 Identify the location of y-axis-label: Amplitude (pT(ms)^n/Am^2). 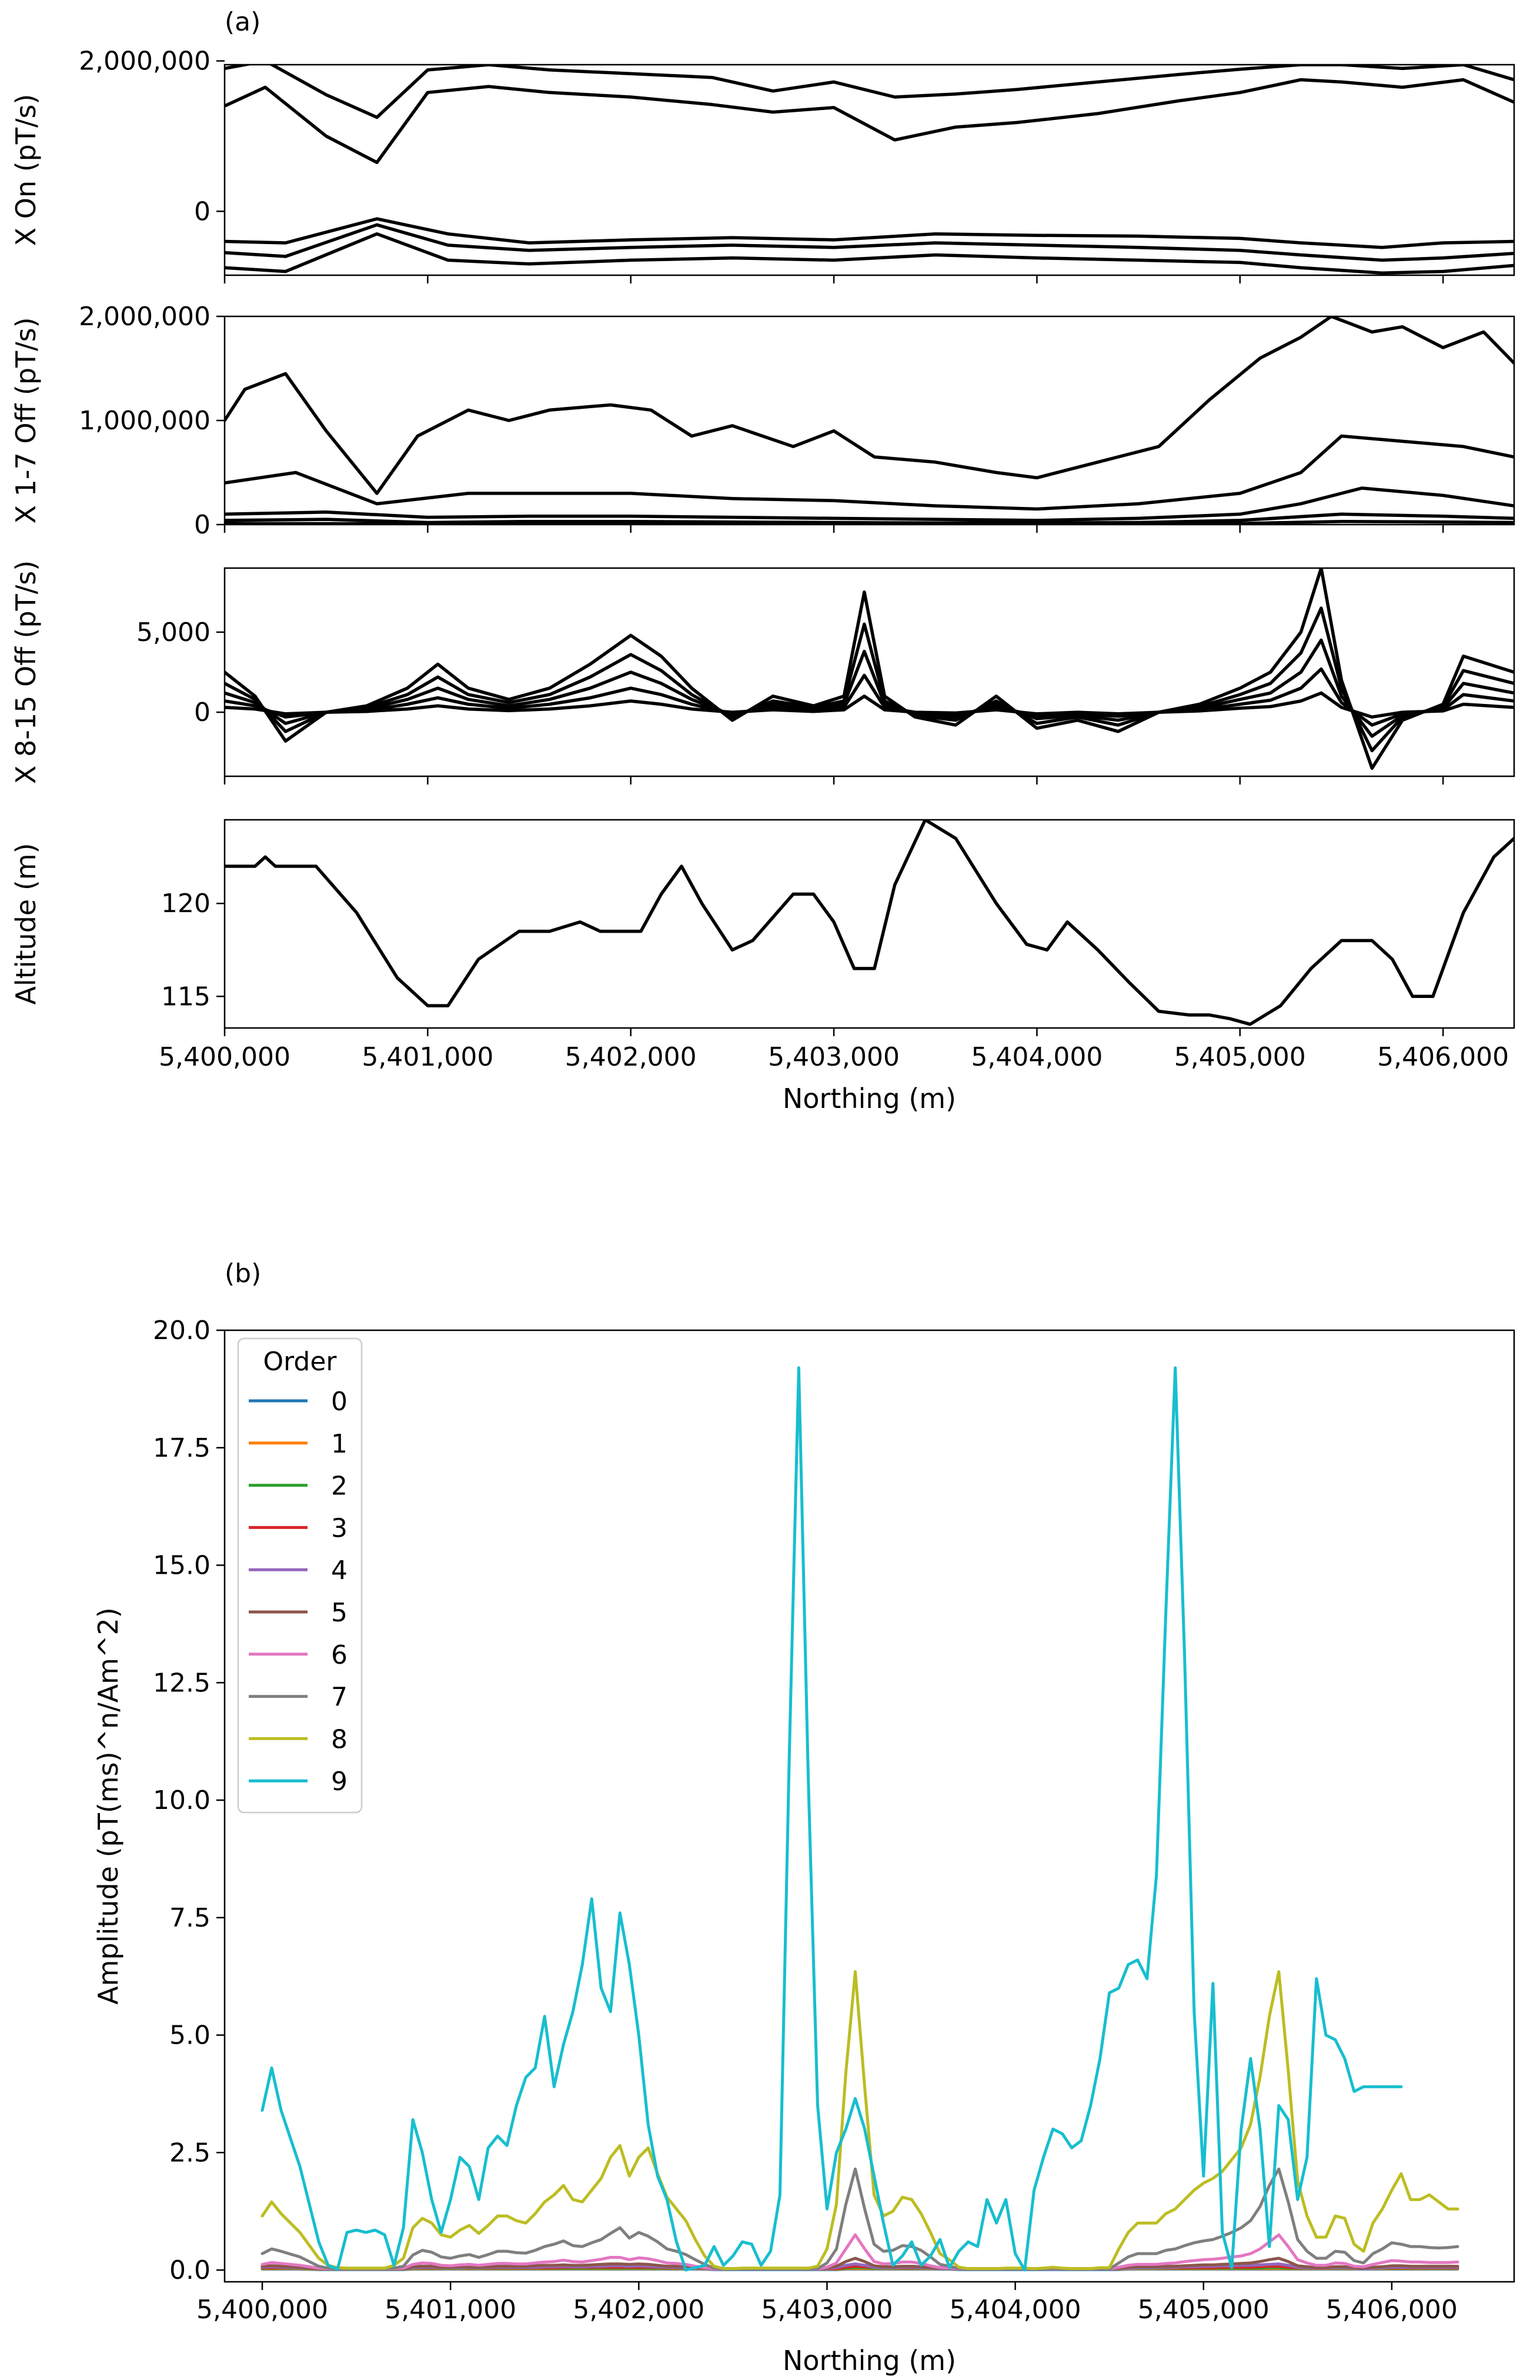
(108, 1806).